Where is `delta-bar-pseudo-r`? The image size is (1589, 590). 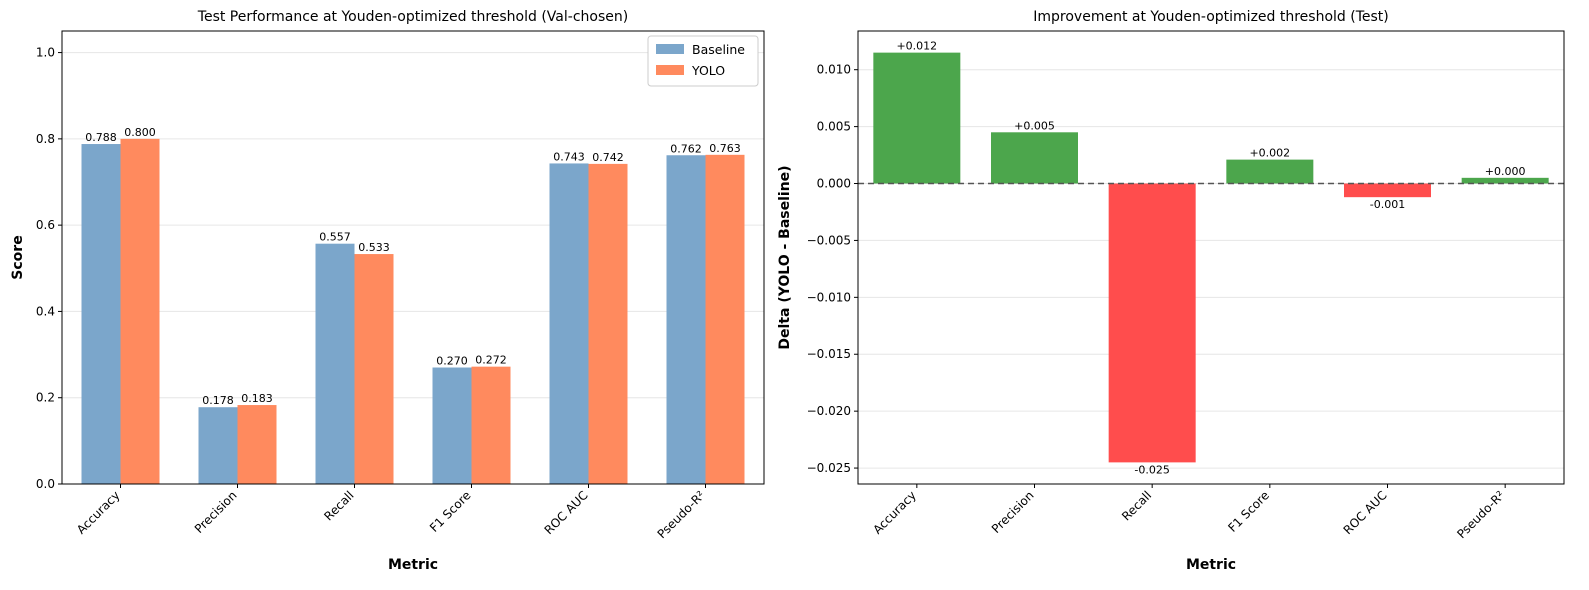 delta-bar-pseudo-r is located at coordinates (1505, 180).